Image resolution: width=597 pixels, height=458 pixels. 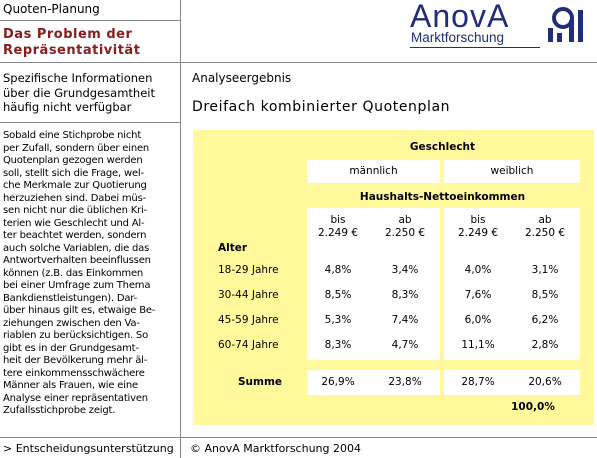 I want to click on cell-value: 3,4%, so click(x=405, y=270).